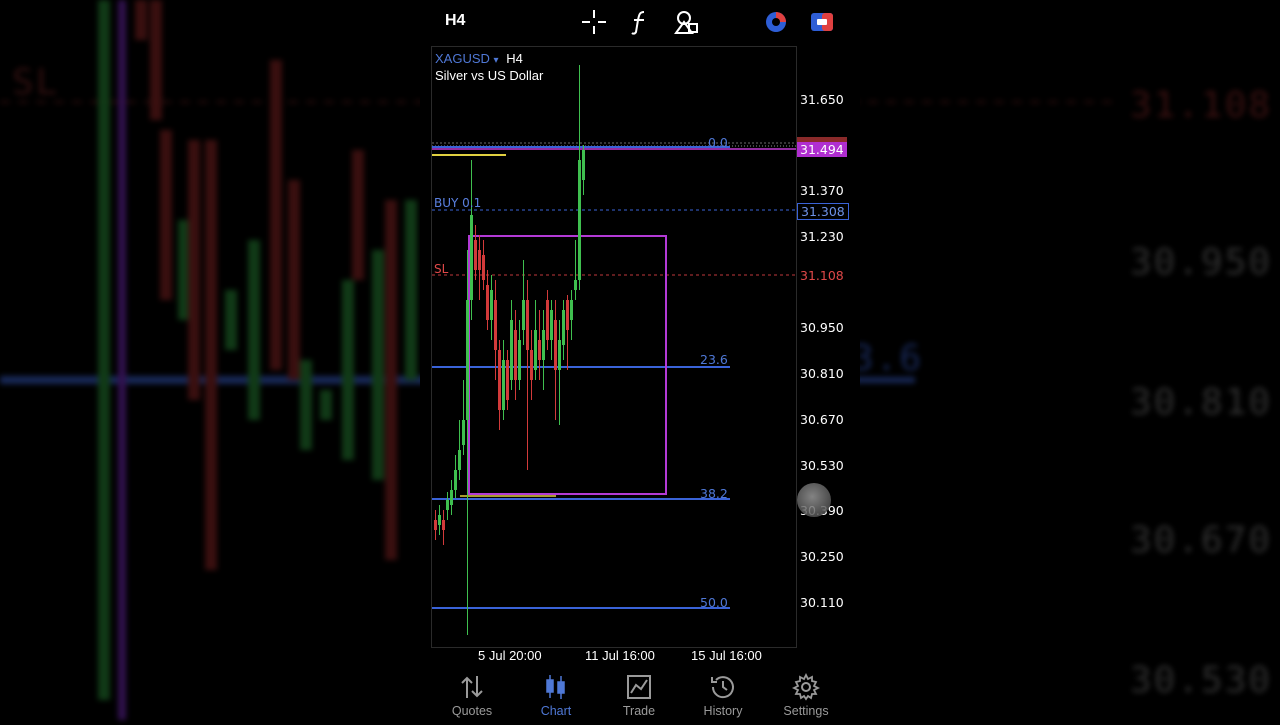 This screenshot has height=725, width=1280. I want to click on background-price-label: 30.810, so click(1201, 402).